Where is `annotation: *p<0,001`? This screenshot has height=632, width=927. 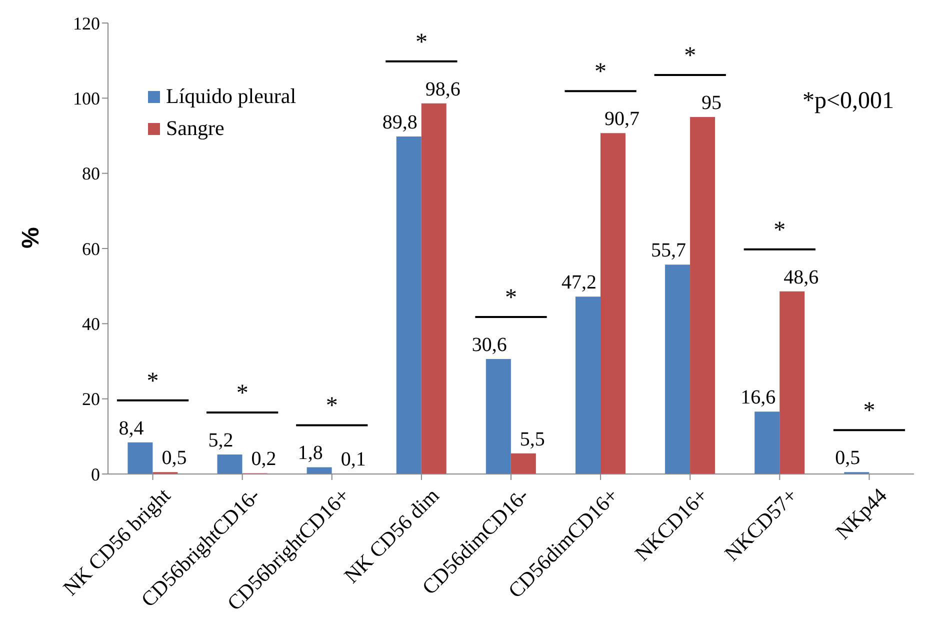 annotation: *p<0,001 is located at coordinates (848, 101).